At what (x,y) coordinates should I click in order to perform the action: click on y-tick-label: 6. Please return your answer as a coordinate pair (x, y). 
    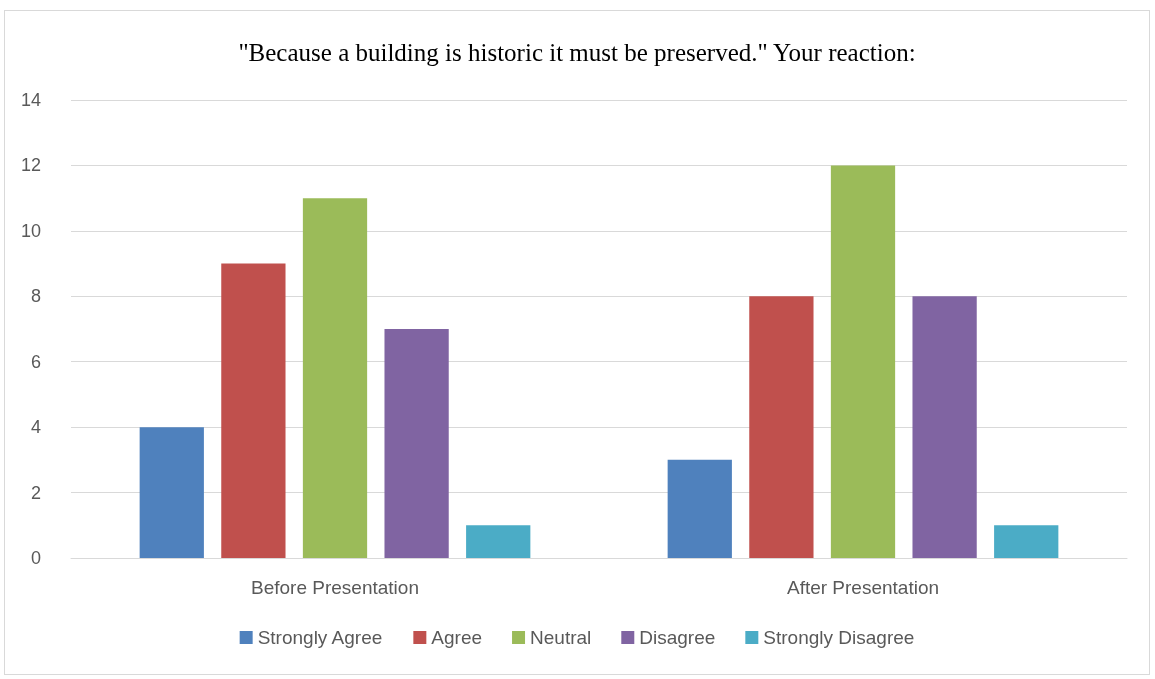
    Looking at the image, I should click on (35, 361).